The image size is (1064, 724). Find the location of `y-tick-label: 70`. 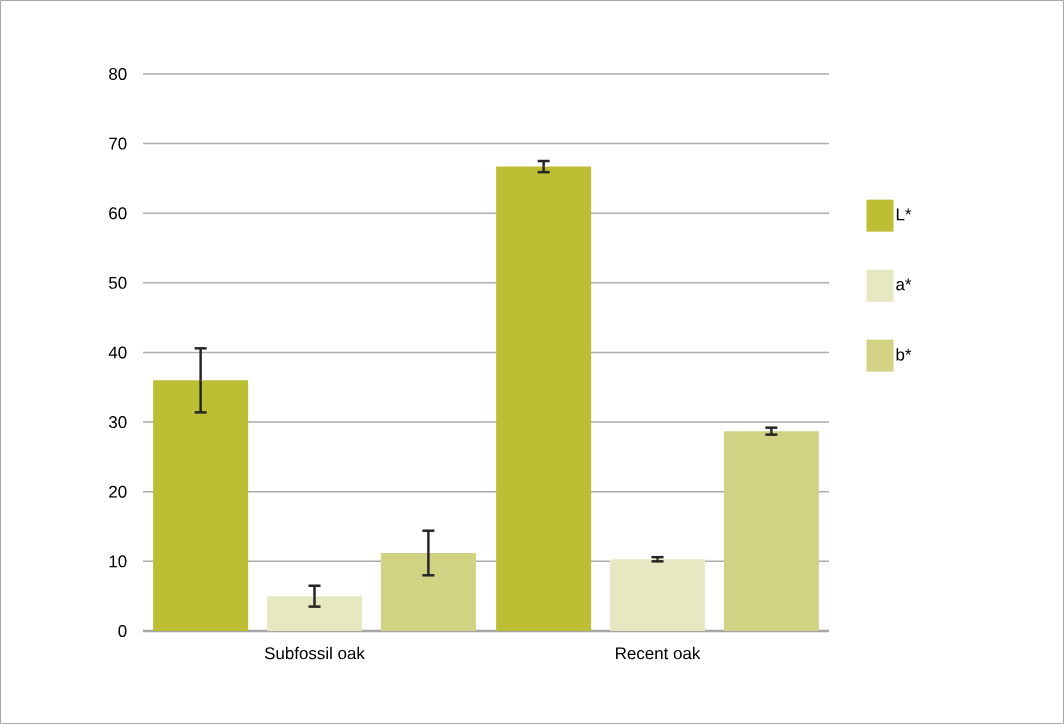

y-tick-label: 70 is located at coordinates (118, 143).